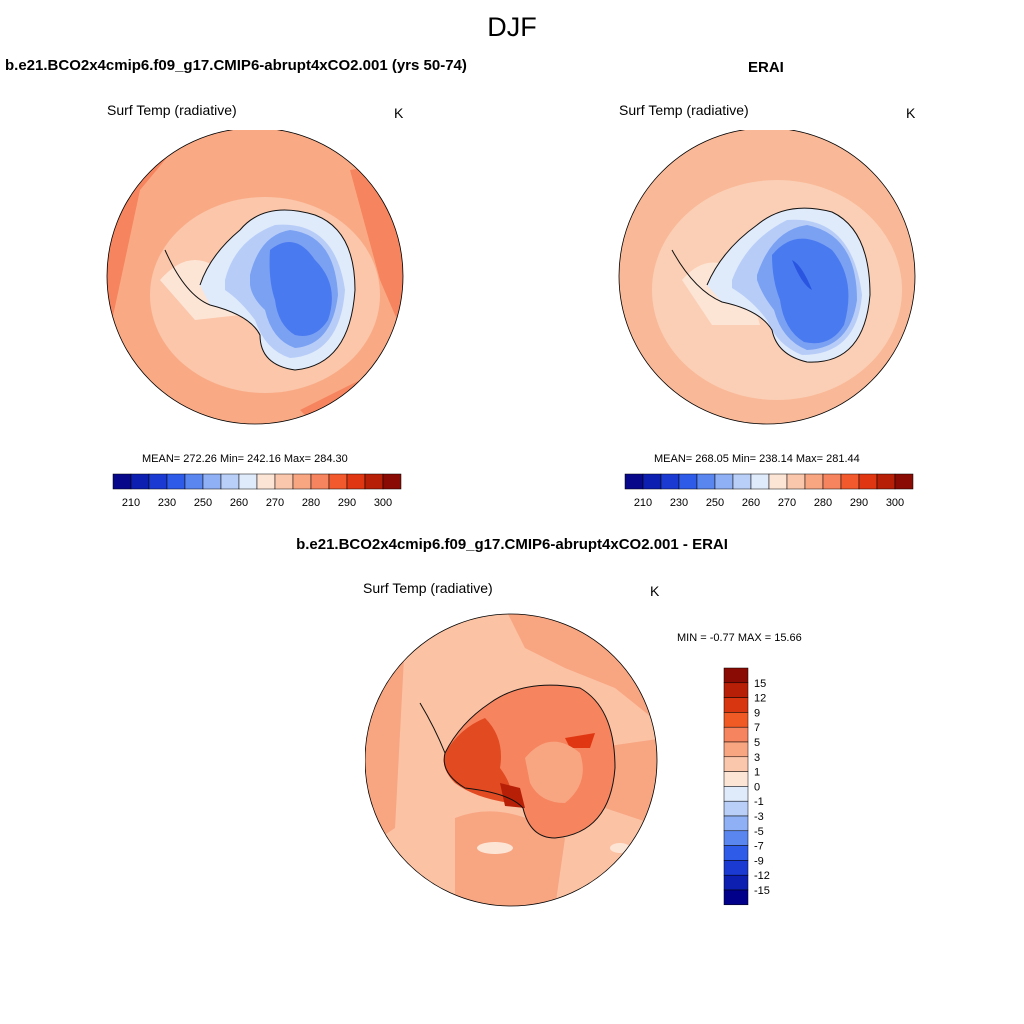 Image resolution: width=1024 pixels, height=1024 pixels. What do you see at coordinates (757, 728) in the screenshot?
I see `colorbar-tick-label: 7` at bounding box center [757, 728].